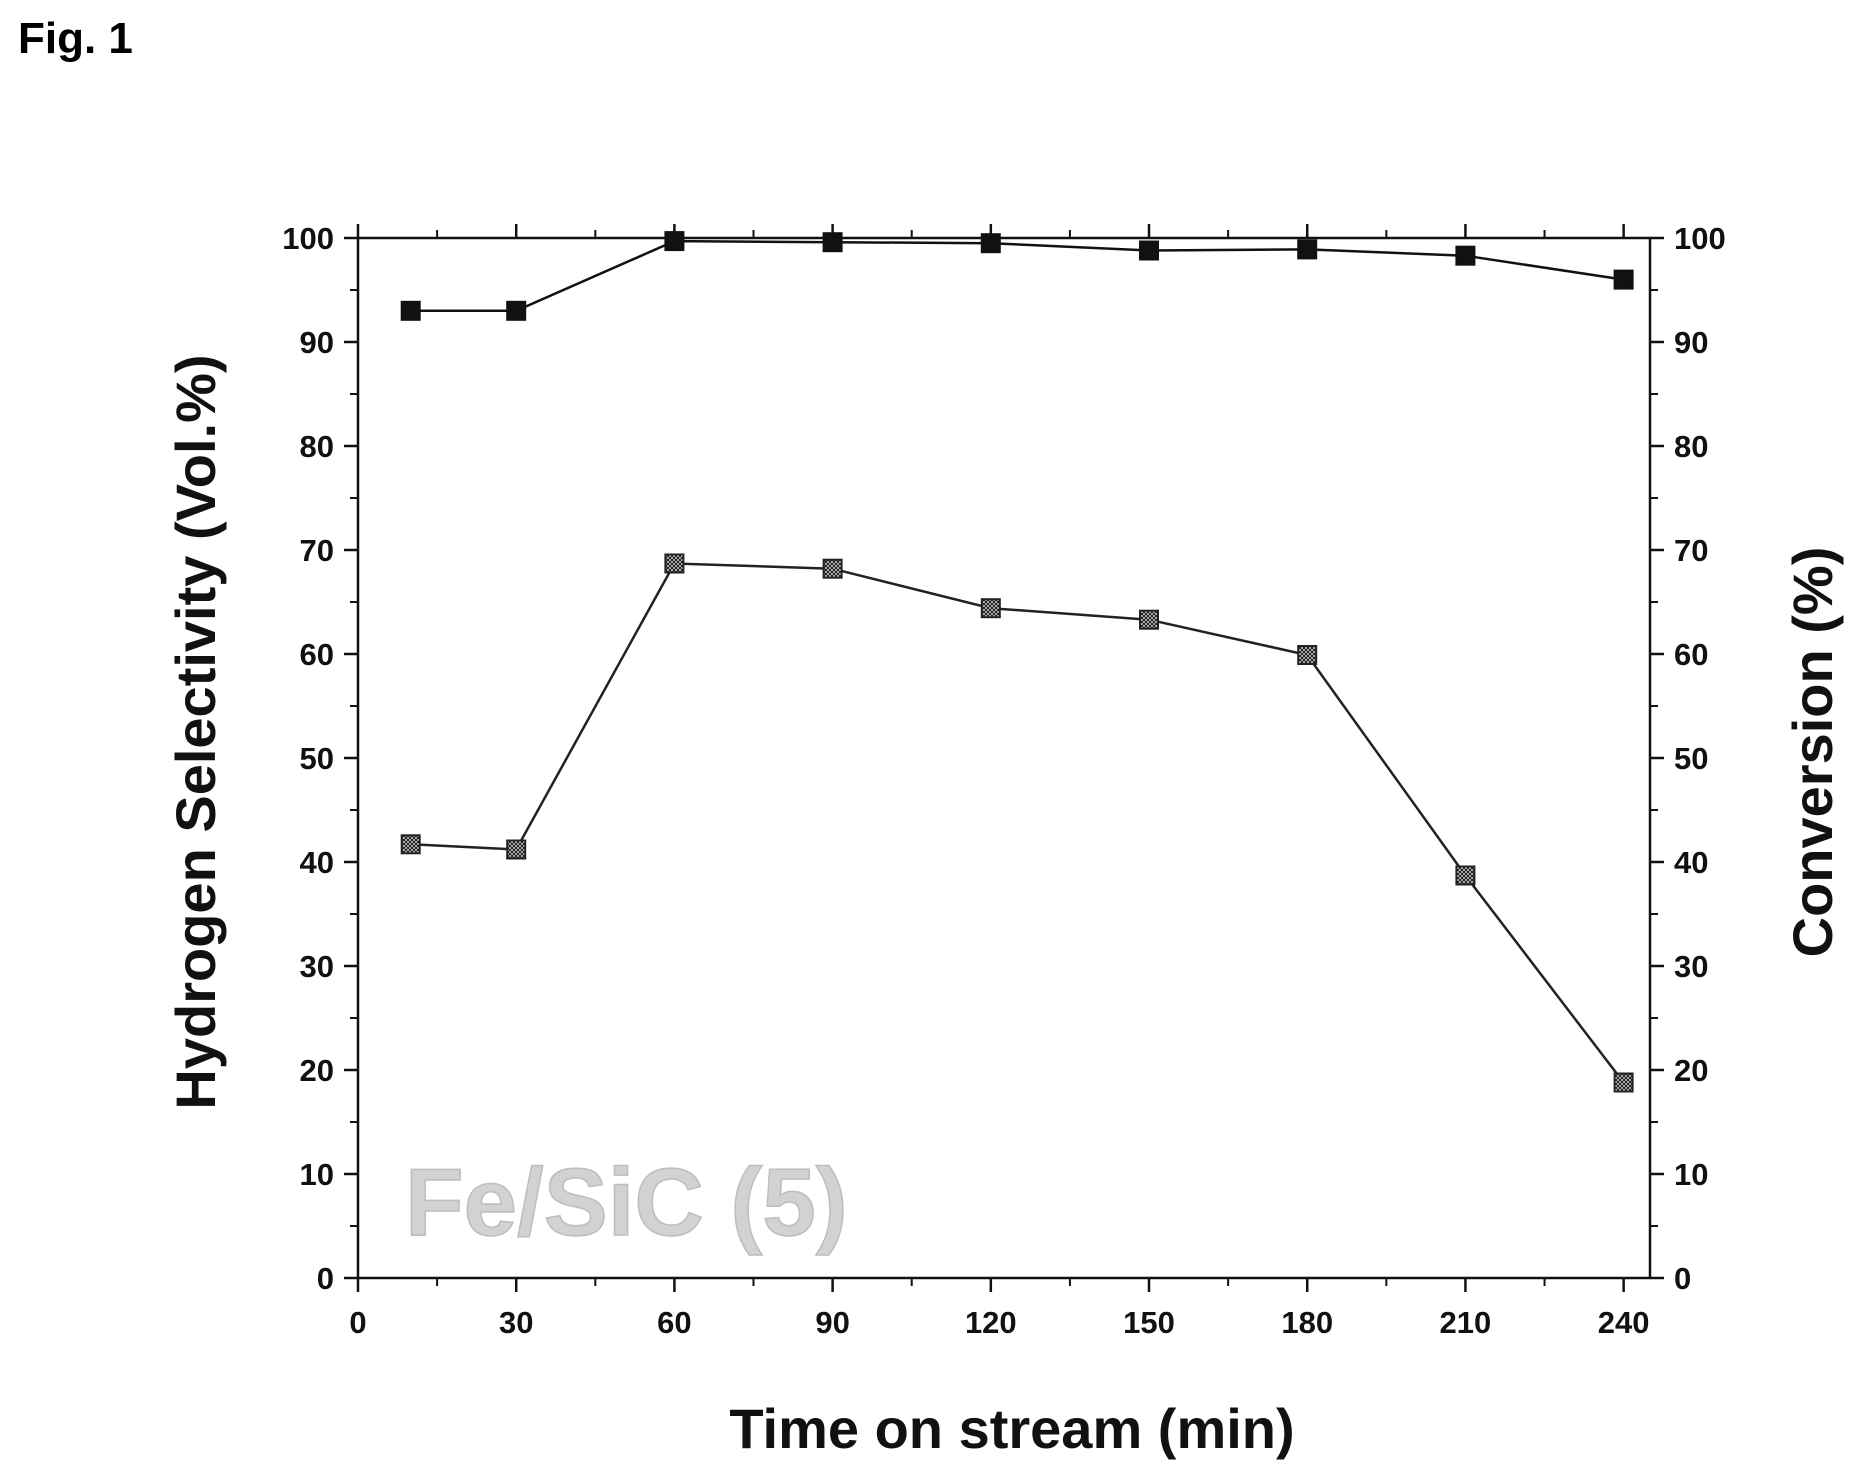 Image resolution: width=1859 pixels, height=1484 pixels. Describe the element at coordinates (317, 1070) in the screenshot. I see `left-y-tick-label: 20` at that location.